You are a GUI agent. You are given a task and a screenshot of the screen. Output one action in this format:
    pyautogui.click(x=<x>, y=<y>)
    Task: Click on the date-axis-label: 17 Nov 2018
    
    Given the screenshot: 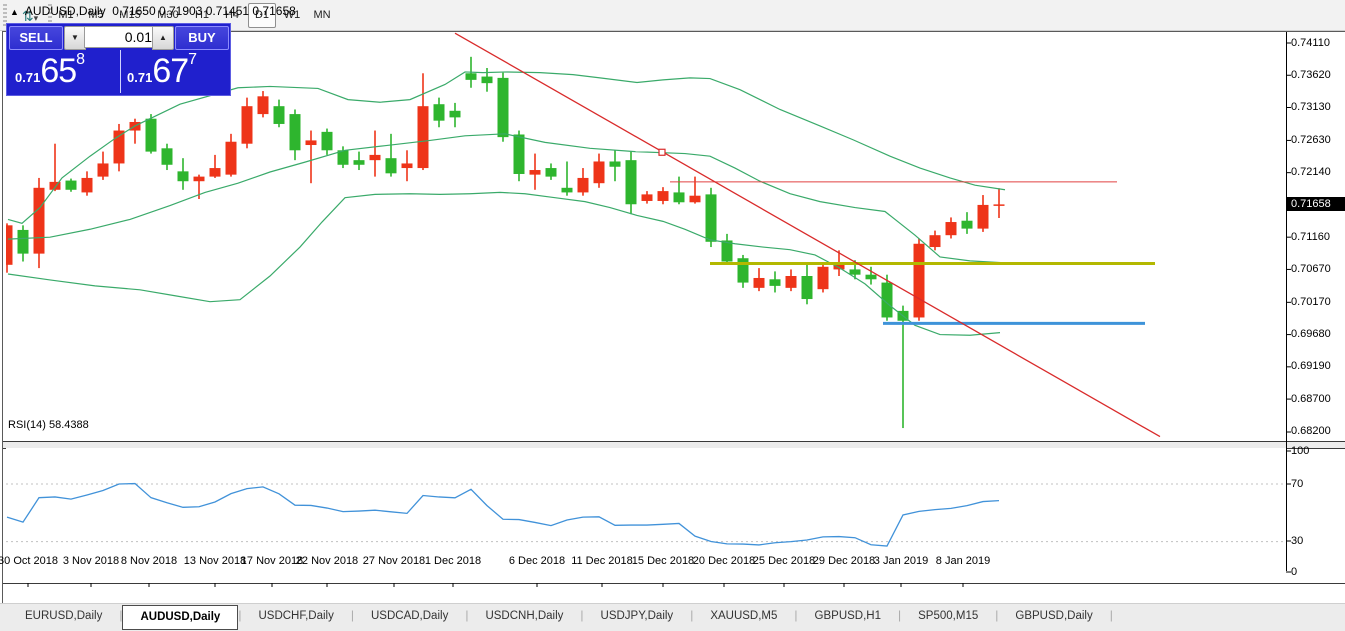 What is the action you would take?
    pyautogui.click(x=272, y=561)
    